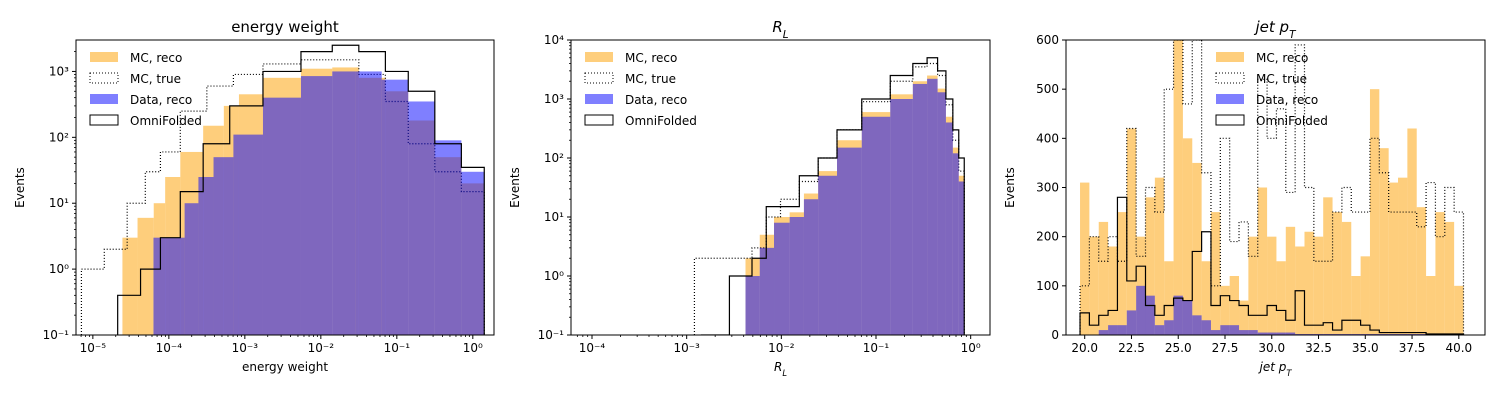 This screenshot has width=1500, height=400. What do you see at coordinates (1047, 40) in the screenshot?
I see `y-tick-label: 600` at bounding box center [1047, 40].